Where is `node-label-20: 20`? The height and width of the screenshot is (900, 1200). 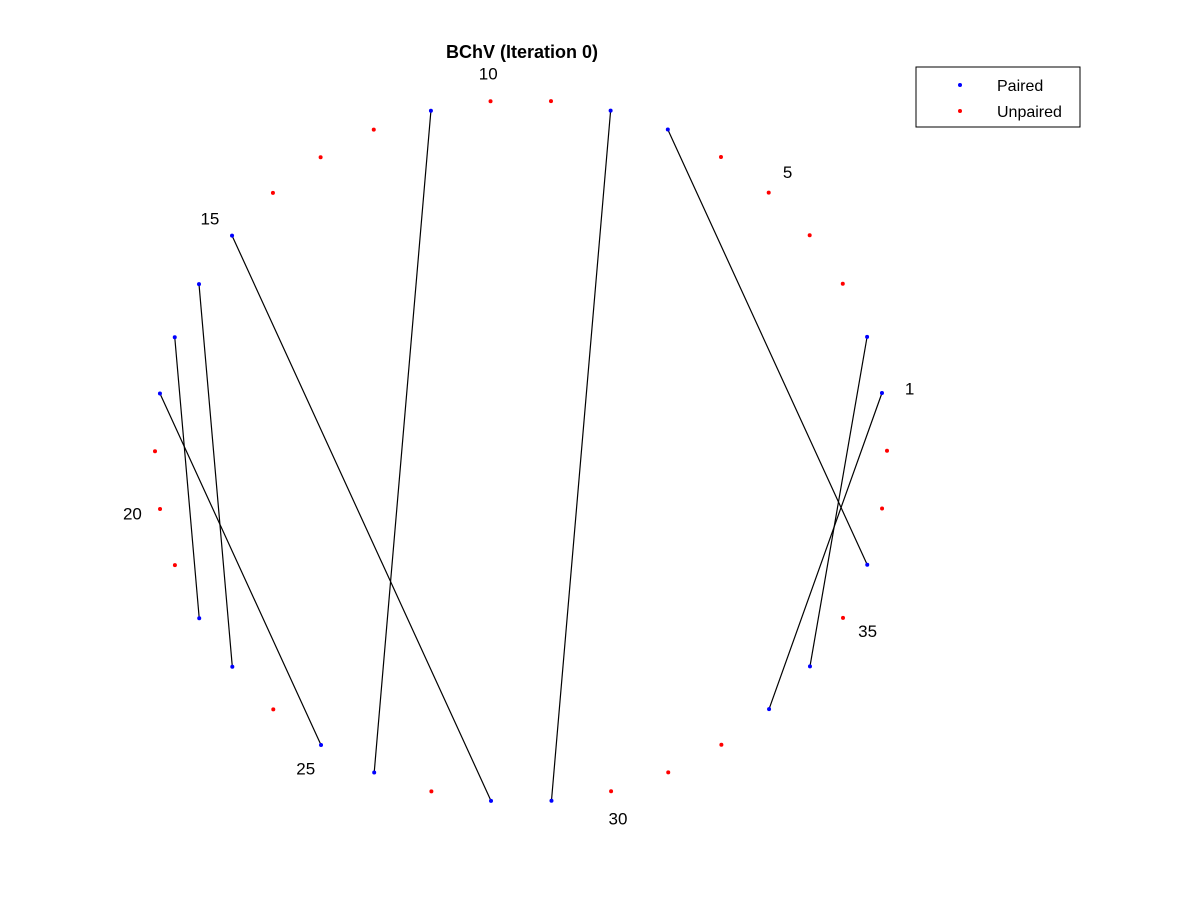
node-label-20: 20 is located at coordinates (132, 514).